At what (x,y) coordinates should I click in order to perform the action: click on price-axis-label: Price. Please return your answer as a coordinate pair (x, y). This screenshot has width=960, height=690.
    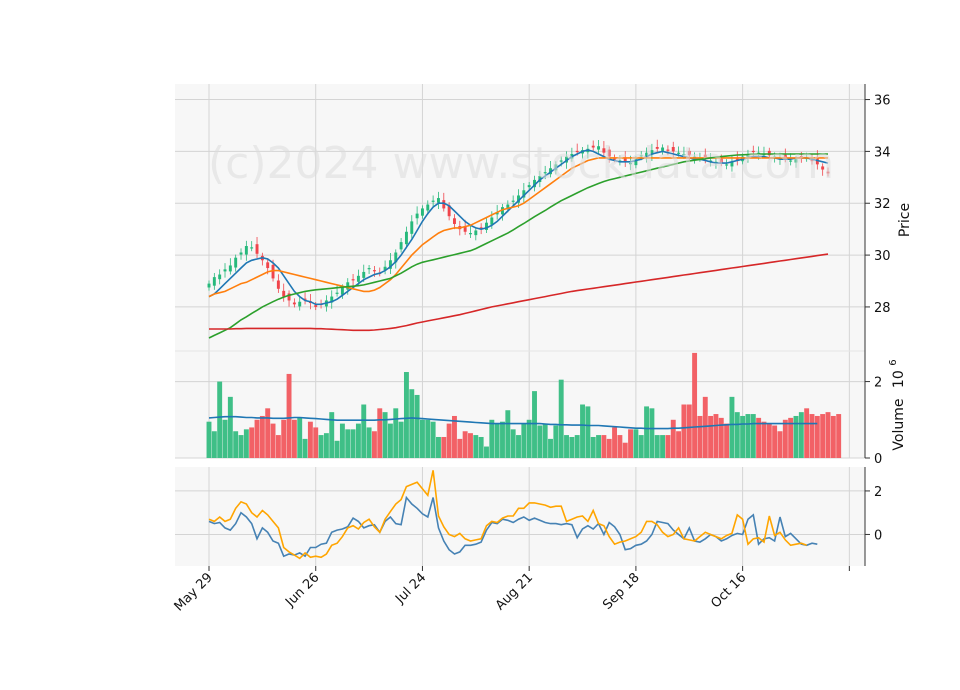
    Looking at the image, I should click on (905, 220).